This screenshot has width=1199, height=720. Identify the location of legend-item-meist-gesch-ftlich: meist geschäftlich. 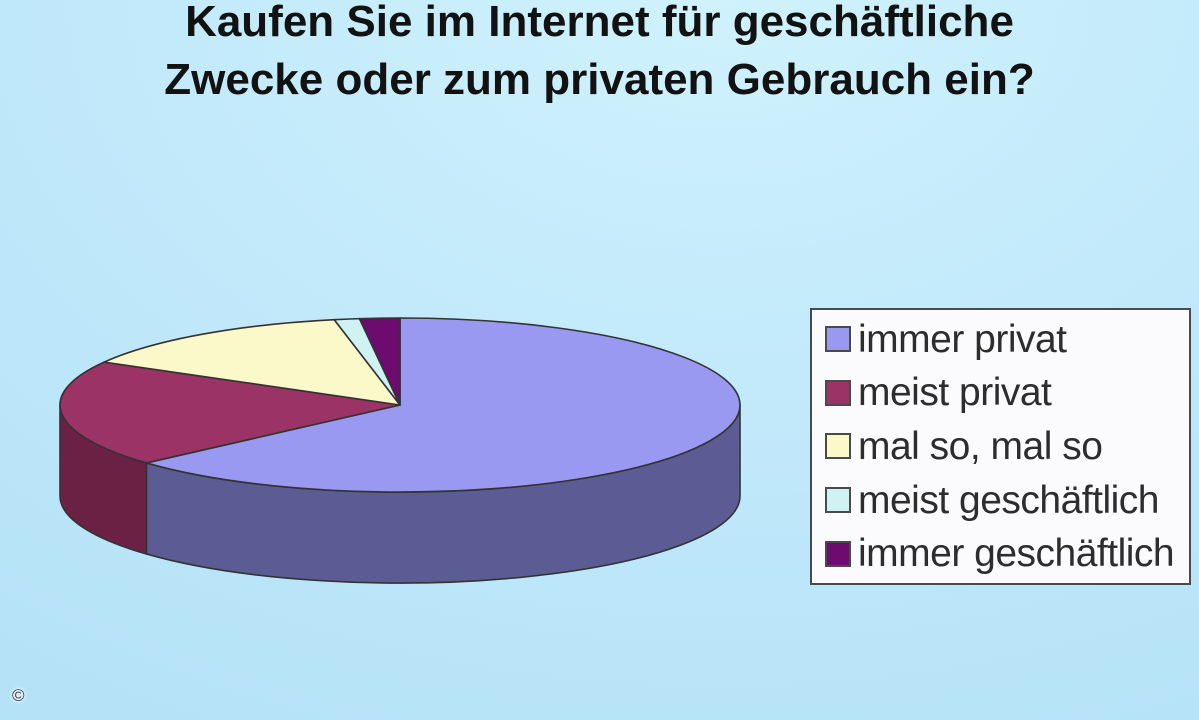
(1000, 500).